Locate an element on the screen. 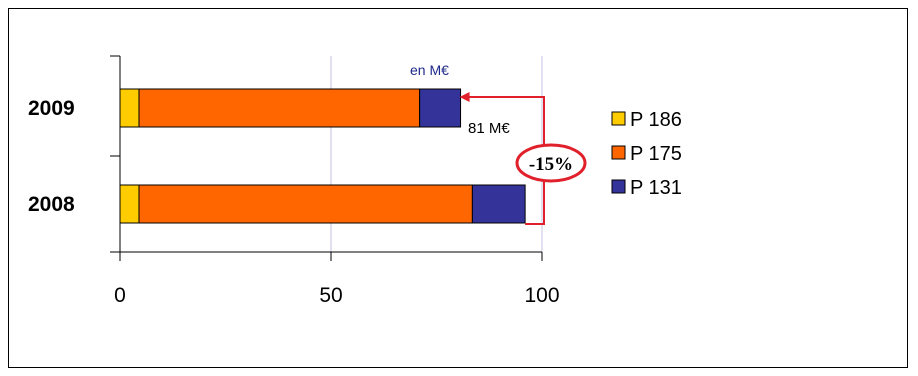 The height and width of the screenshot is (376, 918). legend-label-P131: P 131 is located at coordinates (656, 188).